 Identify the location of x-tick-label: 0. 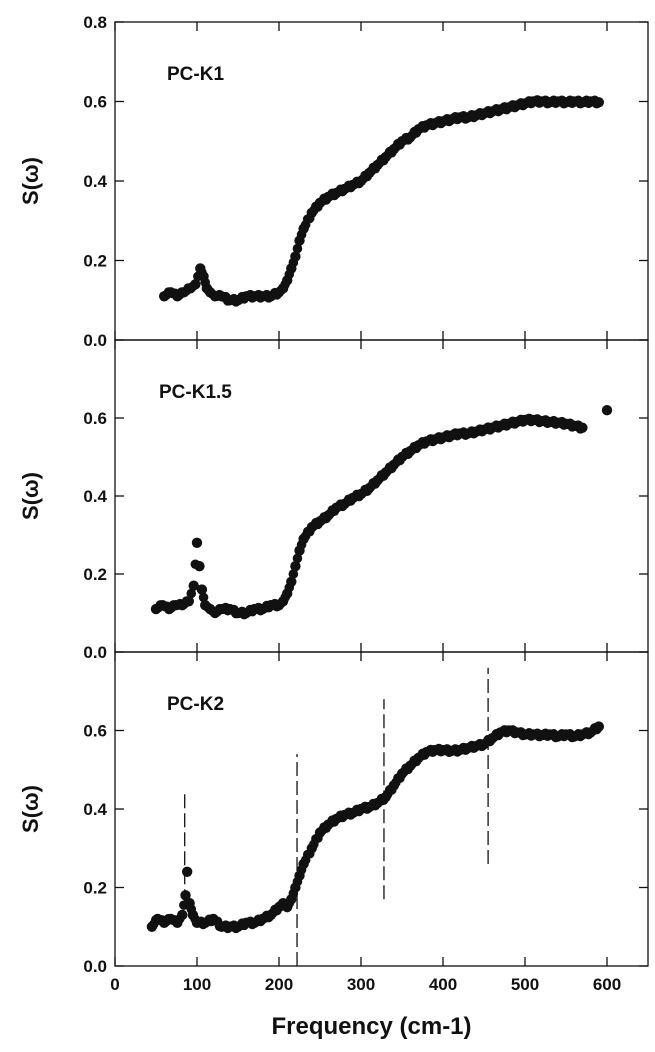
(114, 984).